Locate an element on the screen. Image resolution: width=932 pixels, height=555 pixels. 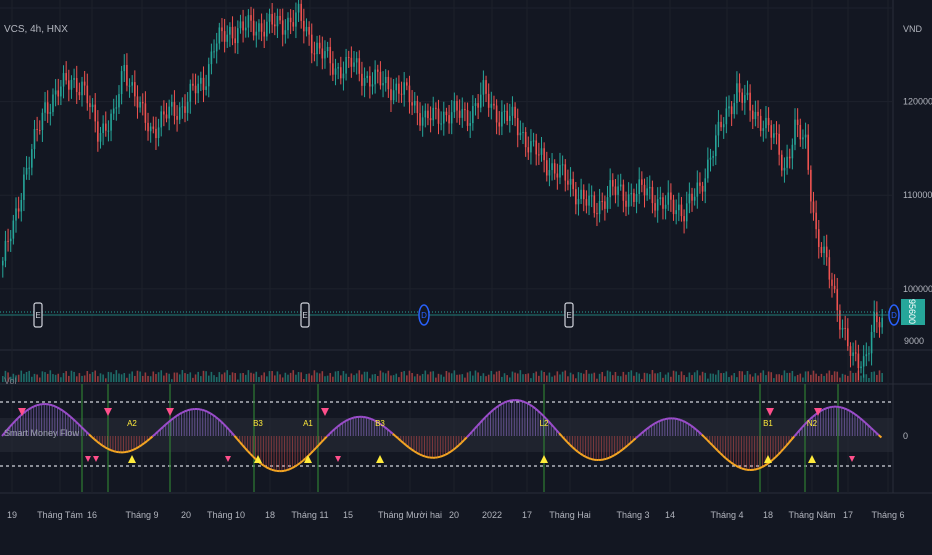
buy-signal-icon is located at coordinates (812, 459).